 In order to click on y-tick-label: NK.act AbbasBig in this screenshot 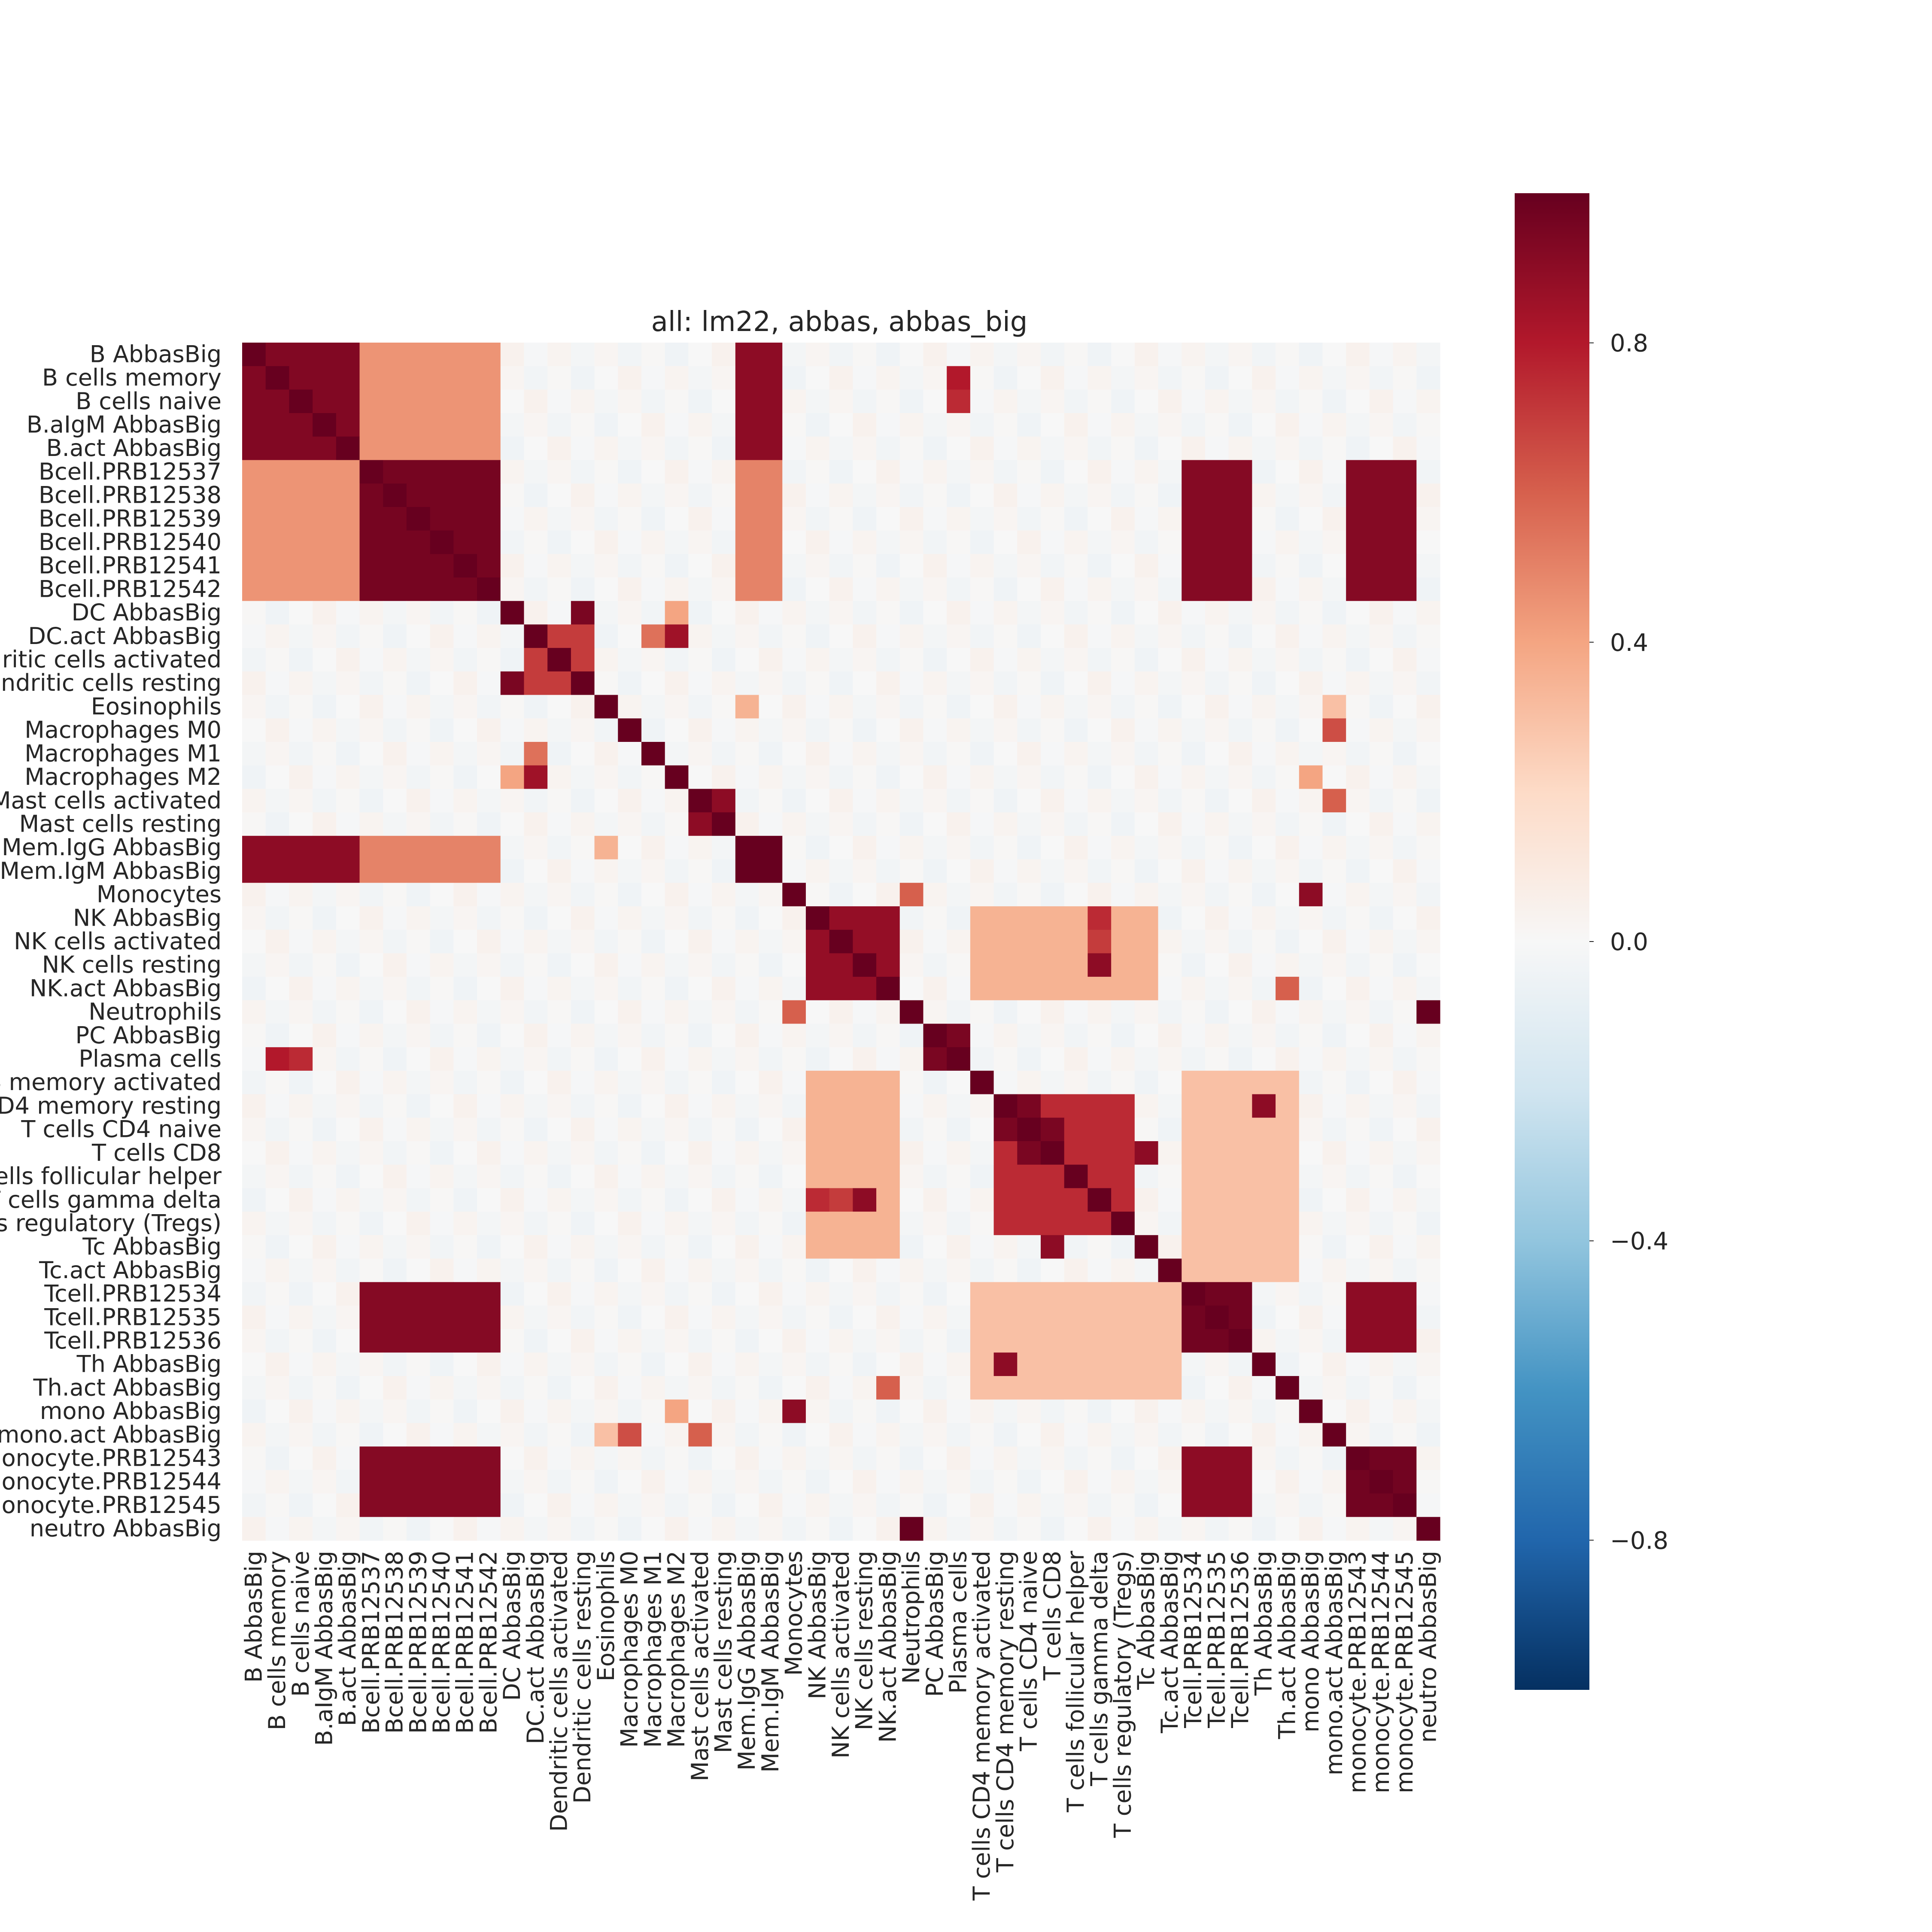, I will do `click(126, 988)`.